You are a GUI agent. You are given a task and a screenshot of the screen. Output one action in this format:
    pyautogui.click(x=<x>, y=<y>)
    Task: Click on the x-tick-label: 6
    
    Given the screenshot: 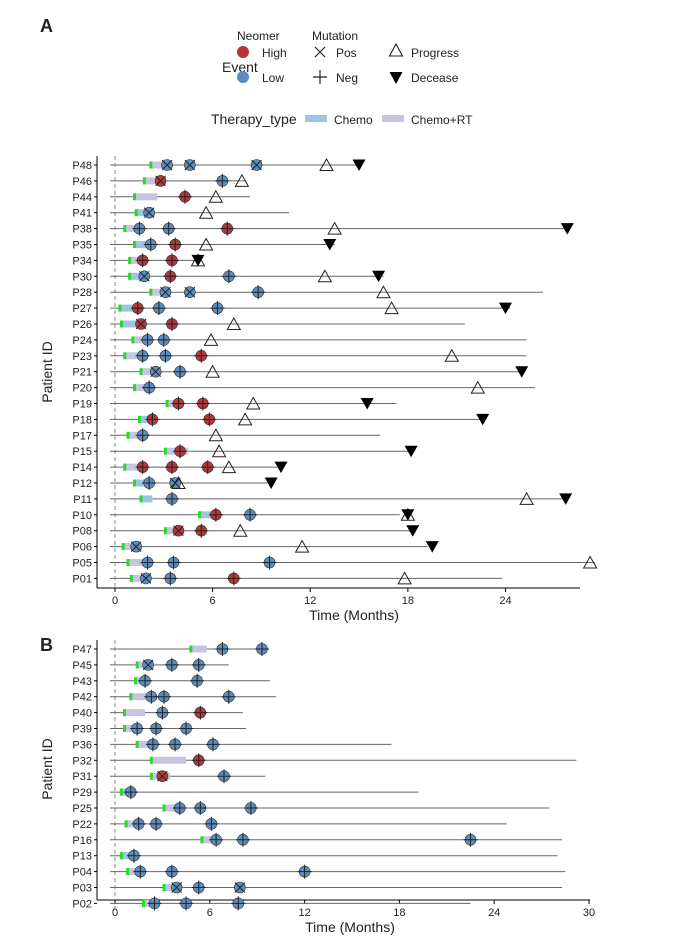 What is the action you would take?
    pyautogui.click(x=213, y=601)
    